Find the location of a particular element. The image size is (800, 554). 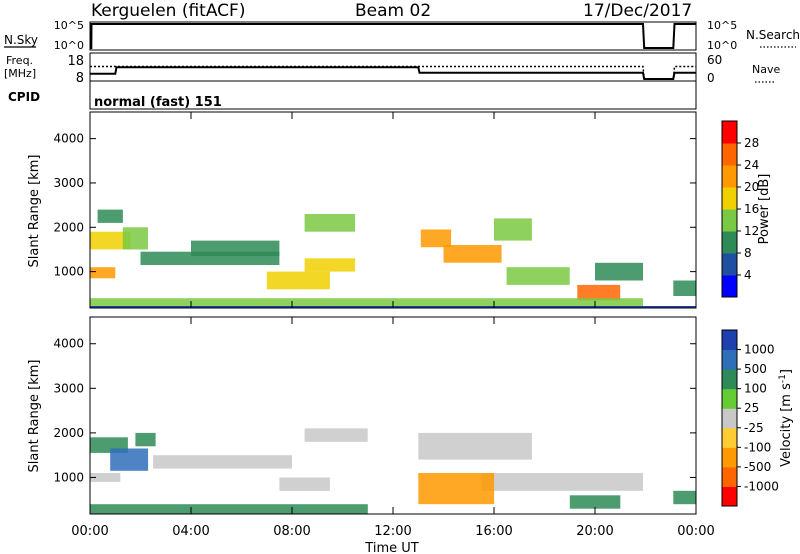

colorbar-tick-label: 4 is located at coordinates (748, 275).